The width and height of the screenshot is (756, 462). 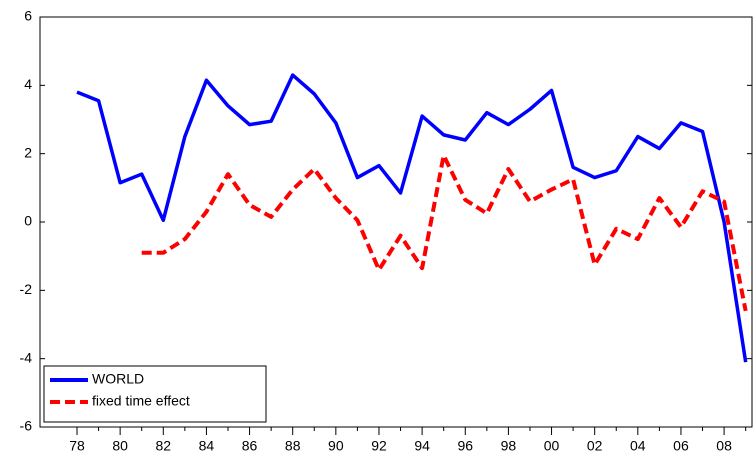 I want to click on x-tick-label: 78, so click(x=77, y=446).